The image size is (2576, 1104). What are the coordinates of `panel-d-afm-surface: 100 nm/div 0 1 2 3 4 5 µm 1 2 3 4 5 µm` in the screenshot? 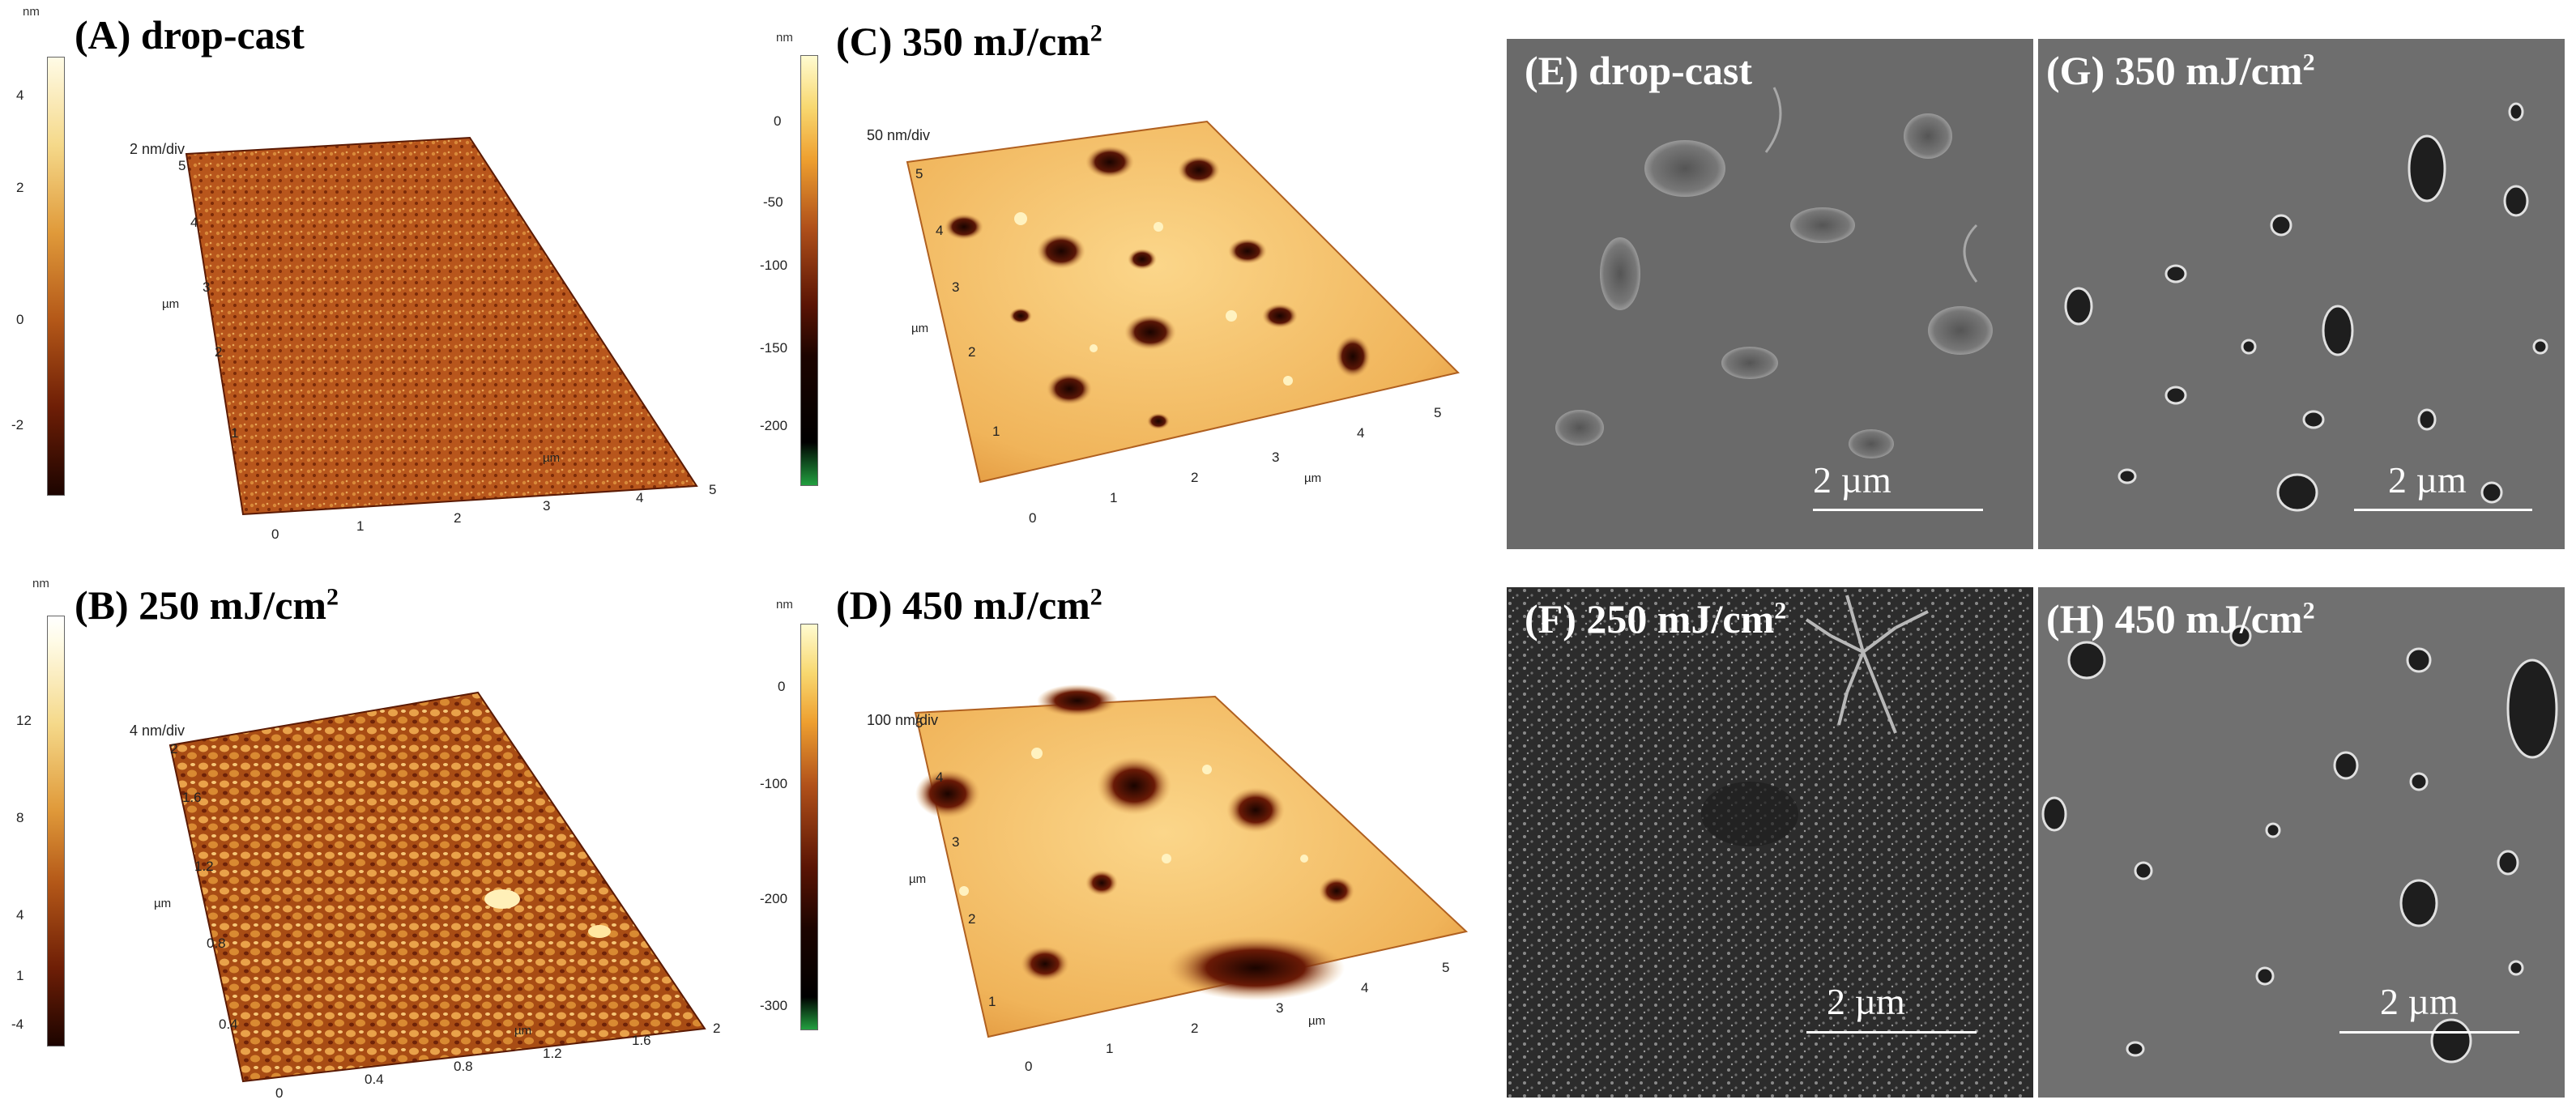 It's located at (1168, 879).